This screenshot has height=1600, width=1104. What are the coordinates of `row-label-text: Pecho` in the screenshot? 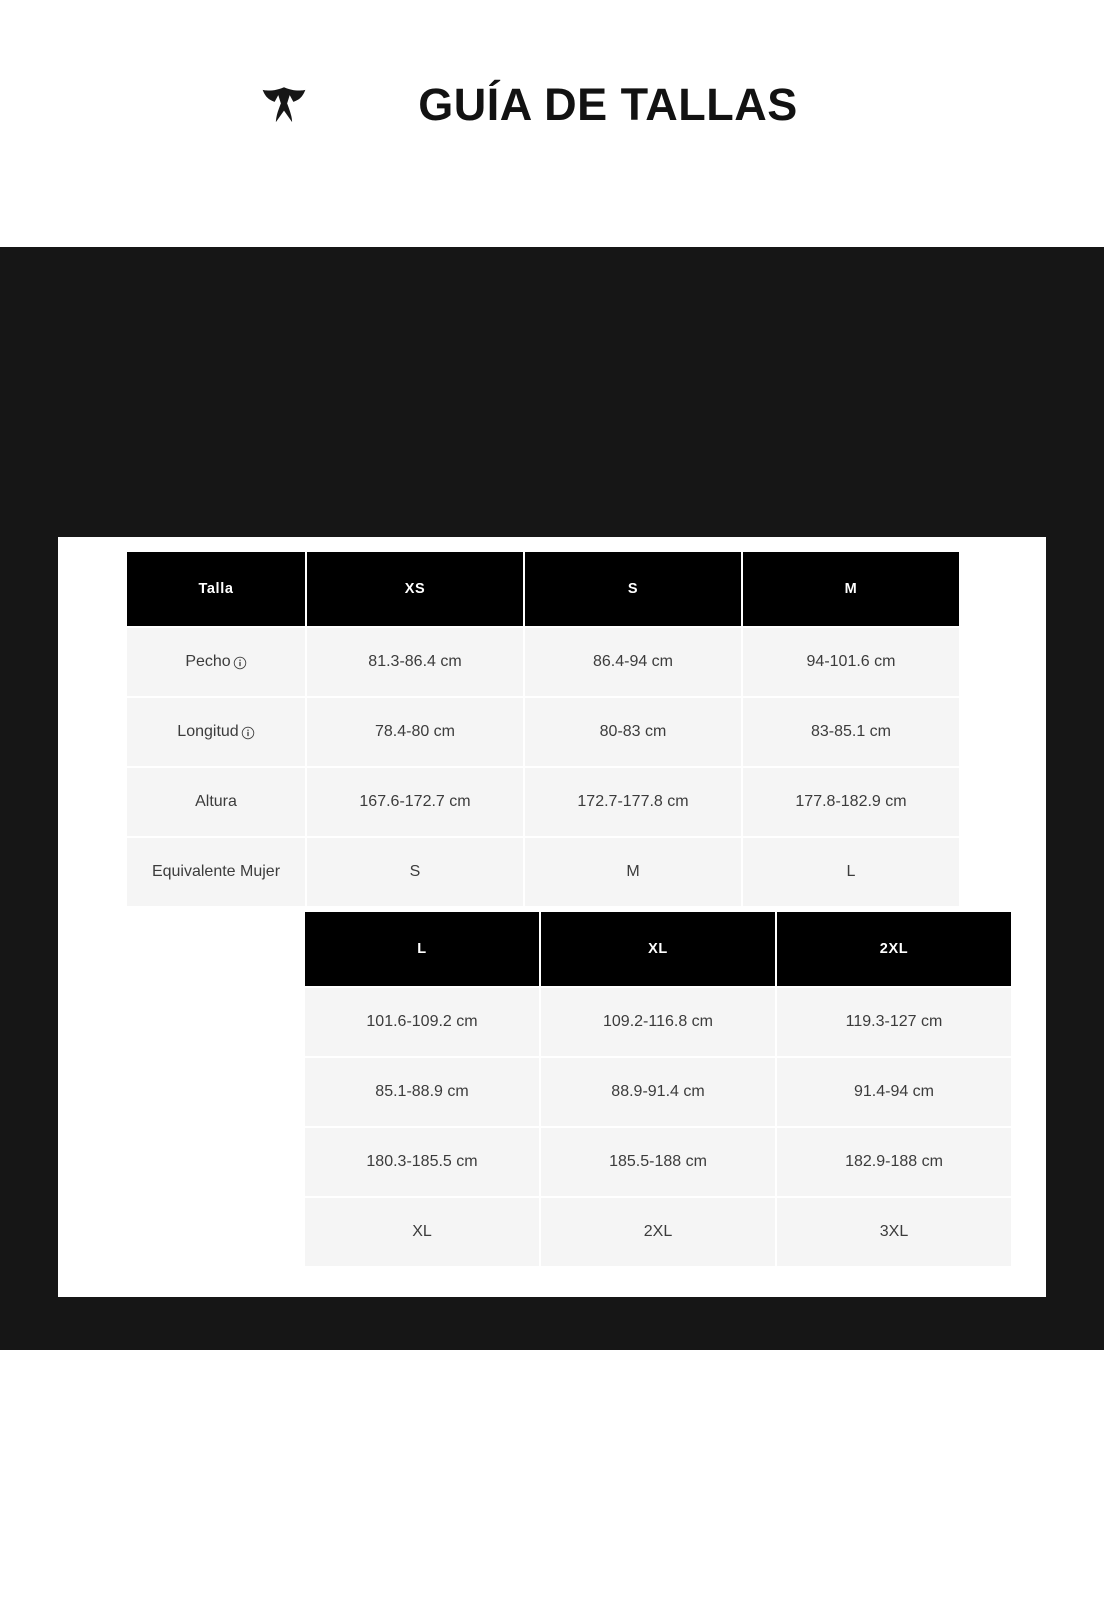 It's located at (208, 661).